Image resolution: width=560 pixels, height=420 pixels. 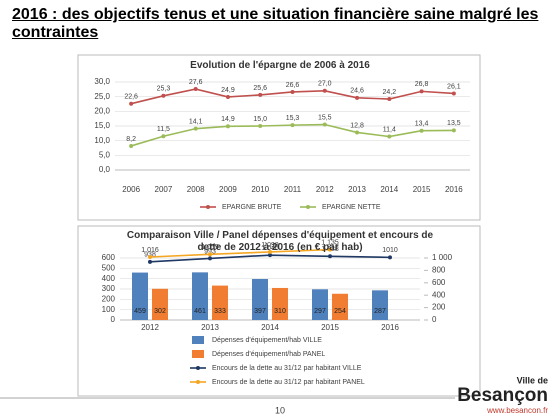 I want to click on logo-name: Besançon, so click(x=502, y=395).